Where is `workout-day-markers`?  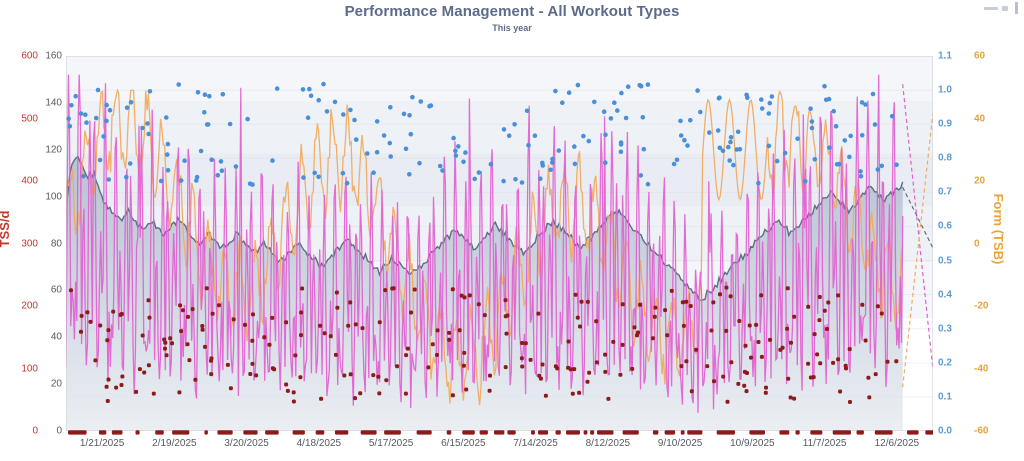 workout-day-markers is located at coordinates (499, 432).